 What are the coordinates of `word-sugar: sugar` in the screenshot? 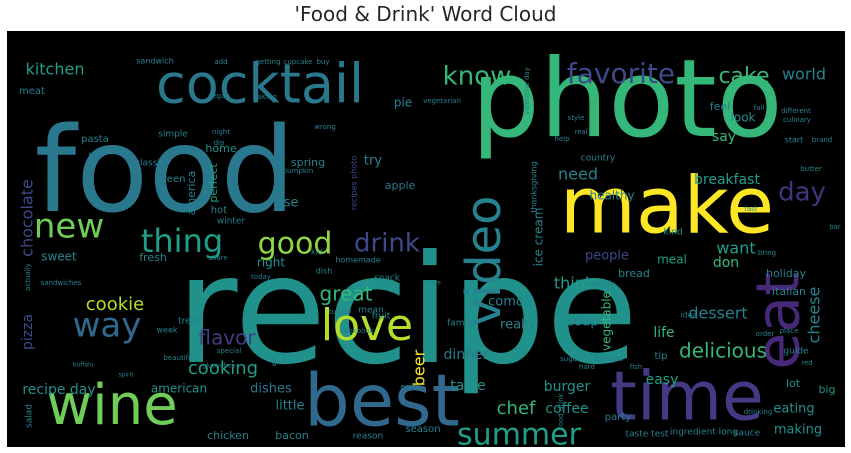 It's located at (570, 359).